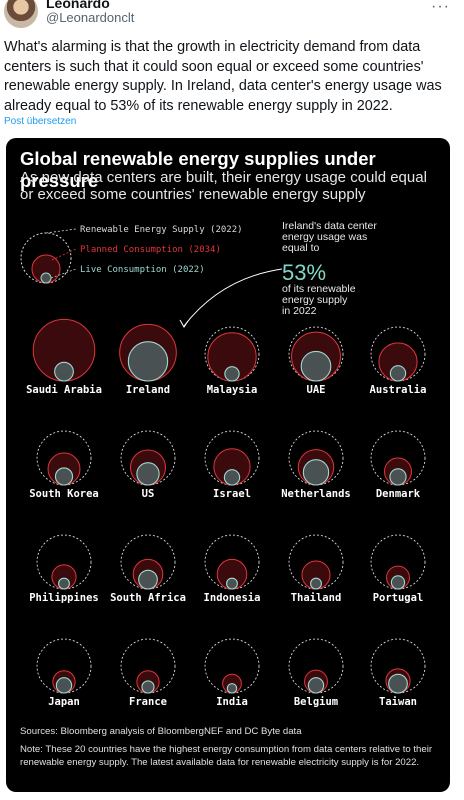 This screenshot has height=800, width=464. Describe the element at coordinates (90, 17) in the screenshot. I see `author-handle: @Leonardonclt` at that location.